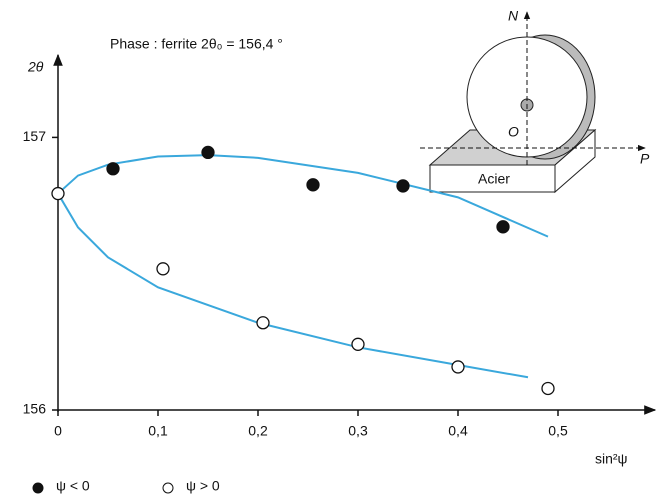 Image resolution: width=658 pixels, height=501 pixels. Describe the element at coordinates (358, 431) in the screenshot. I see `x-tick-label: 0,3` at that location.